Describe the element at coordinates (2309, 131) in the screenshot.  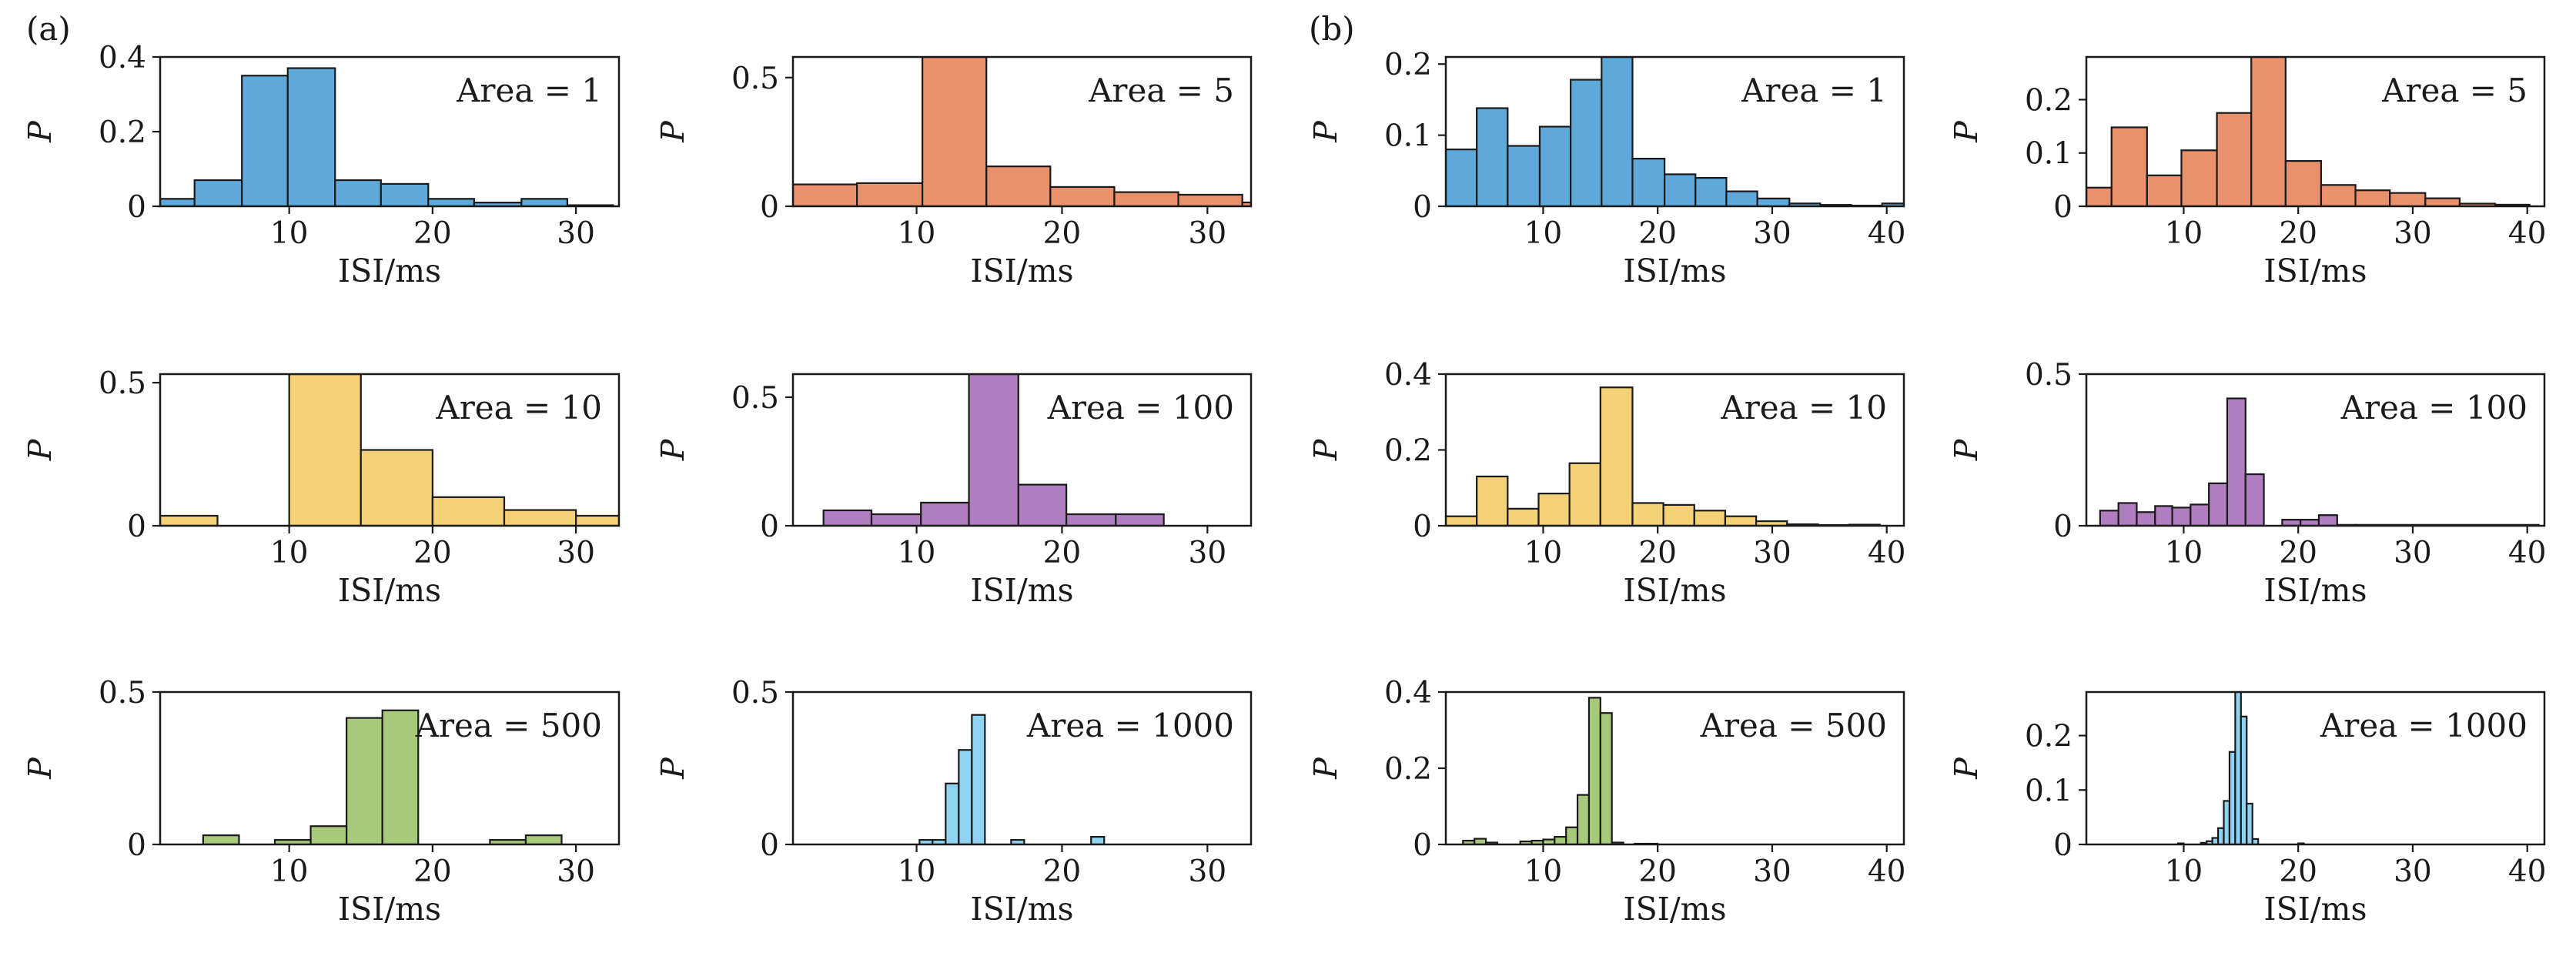
I see `bars-b2` at that location.